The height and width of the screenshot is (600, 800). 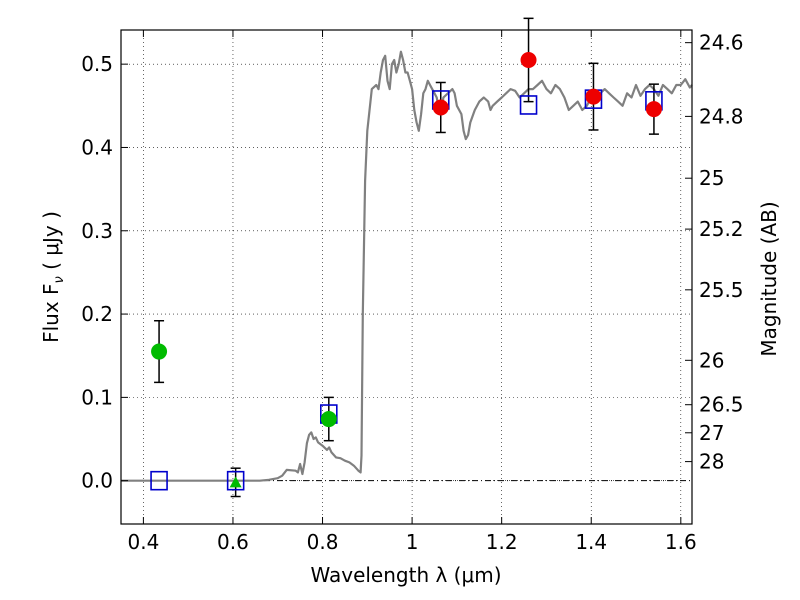 I want to click on y2-tick-label: 28, so click(x=711, y=462).